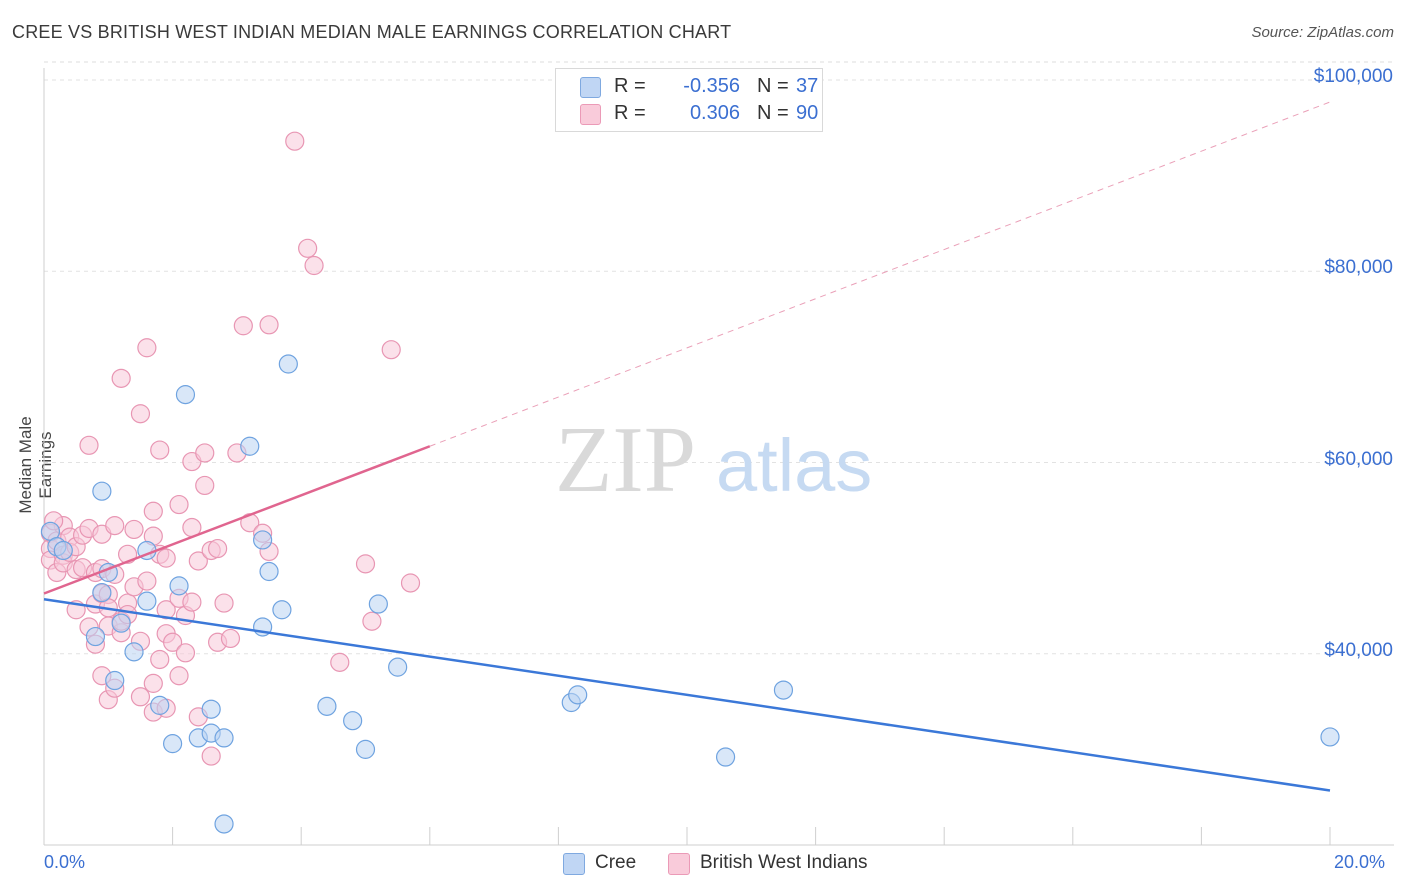 This screenshot has height=892, width=1406. What do you see at coordinates (807, 86) in the screenshot?
I see `legend-n-value: 37` at bounding box center [807, 86].